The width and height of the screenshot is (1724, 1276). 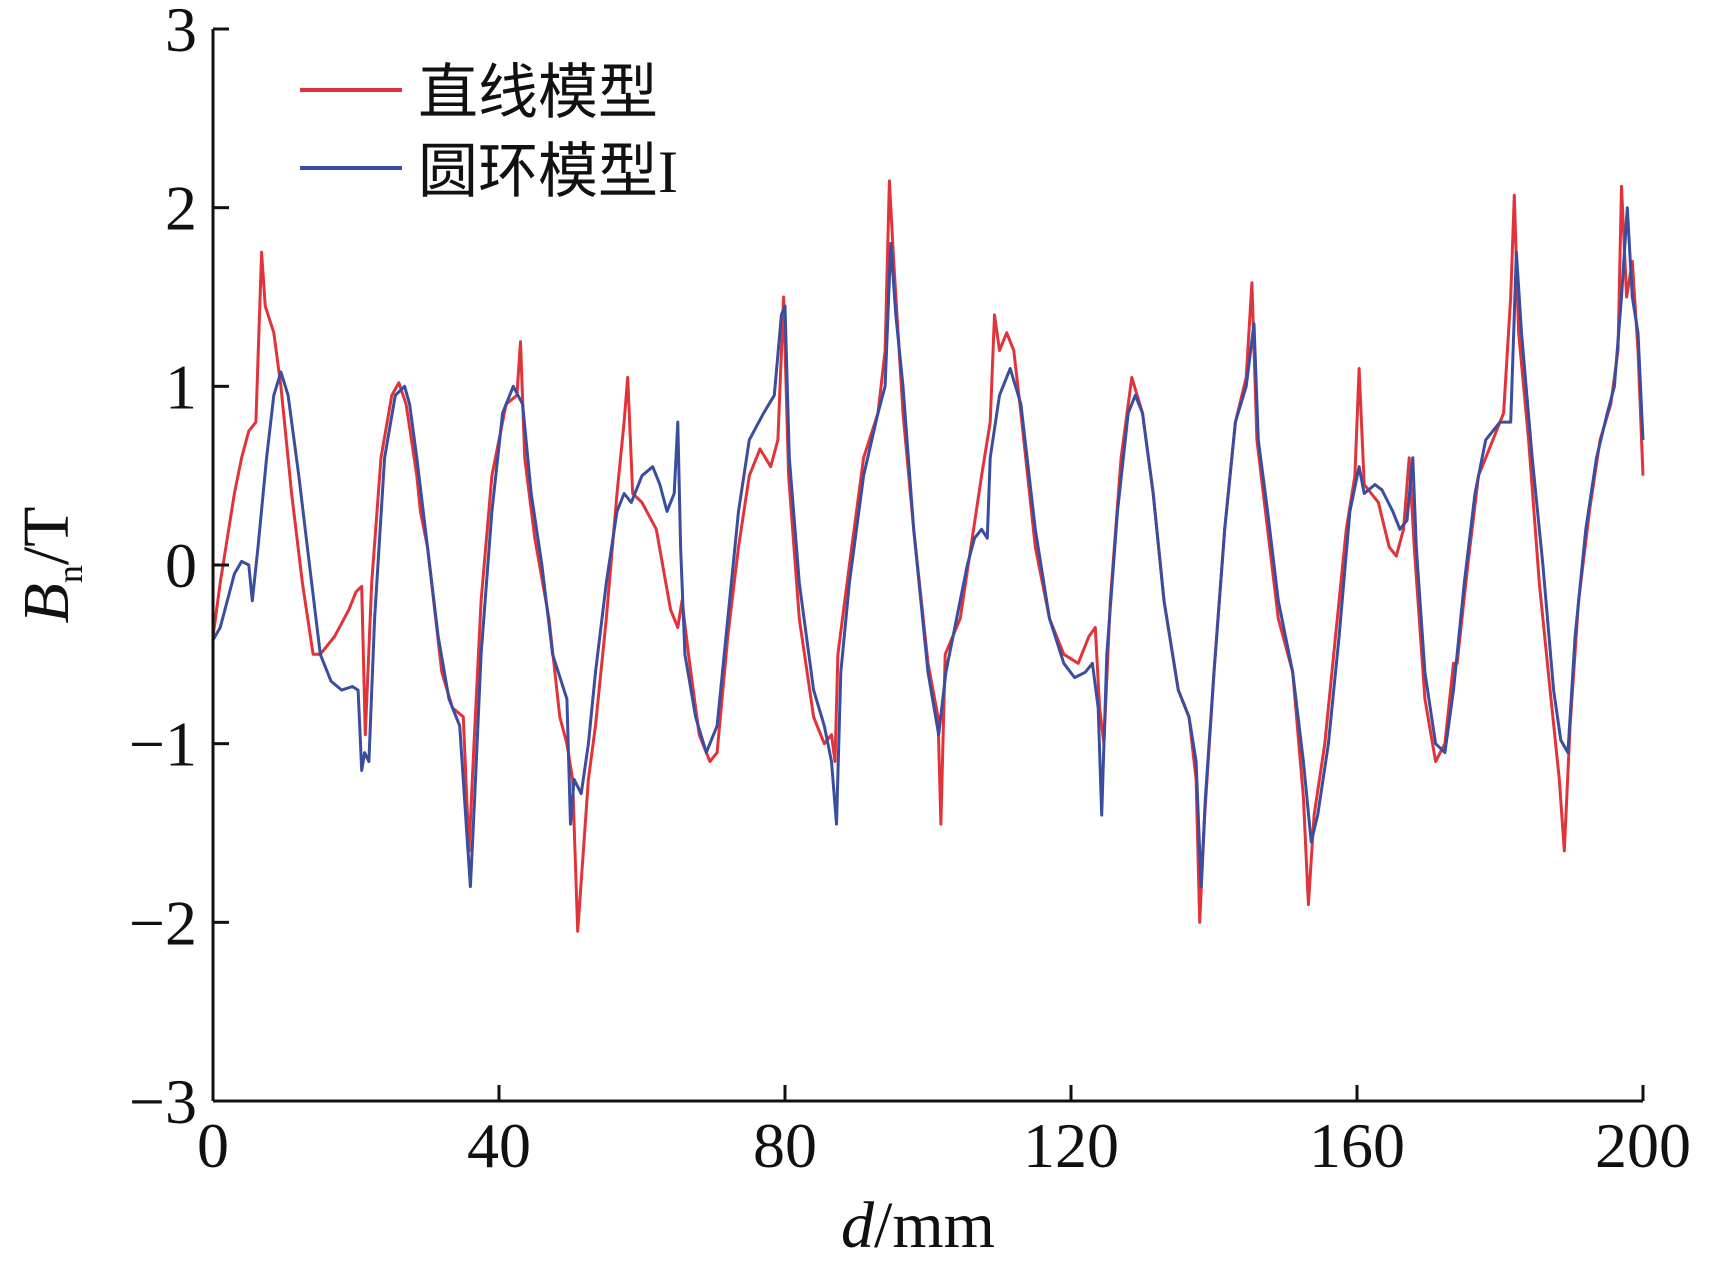 What do you see at coordinates (1643, 1145) in the screenshot?
I see `x-tick-label: 200` at bounding box center [1643, 1145].